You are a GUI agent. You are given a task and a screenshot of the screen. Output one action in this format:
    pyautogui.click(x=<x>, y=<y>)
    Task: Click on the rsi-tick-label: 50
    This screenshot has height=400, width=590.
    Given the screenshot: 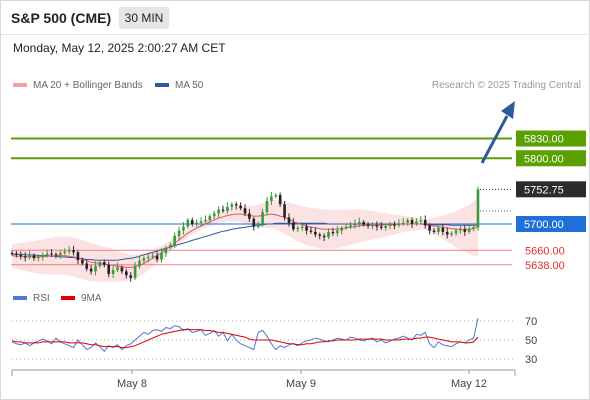 What is the action you would take?
    pyautogui.click(x=531, y=341)
    